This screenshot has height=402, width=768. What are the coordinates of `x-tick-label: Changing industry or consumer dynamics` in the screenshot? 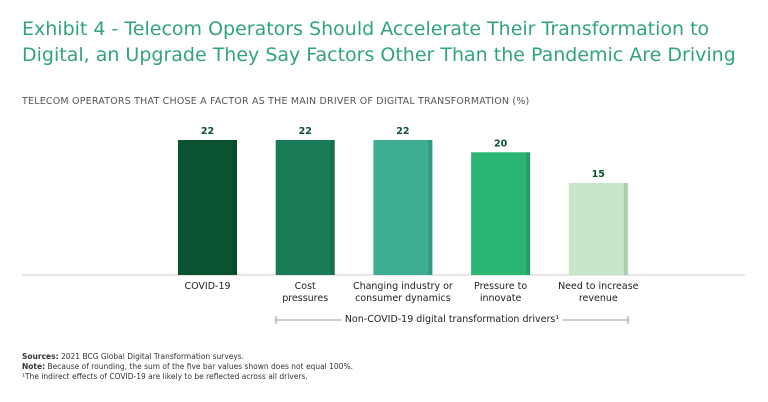 It's located at (402, 292).